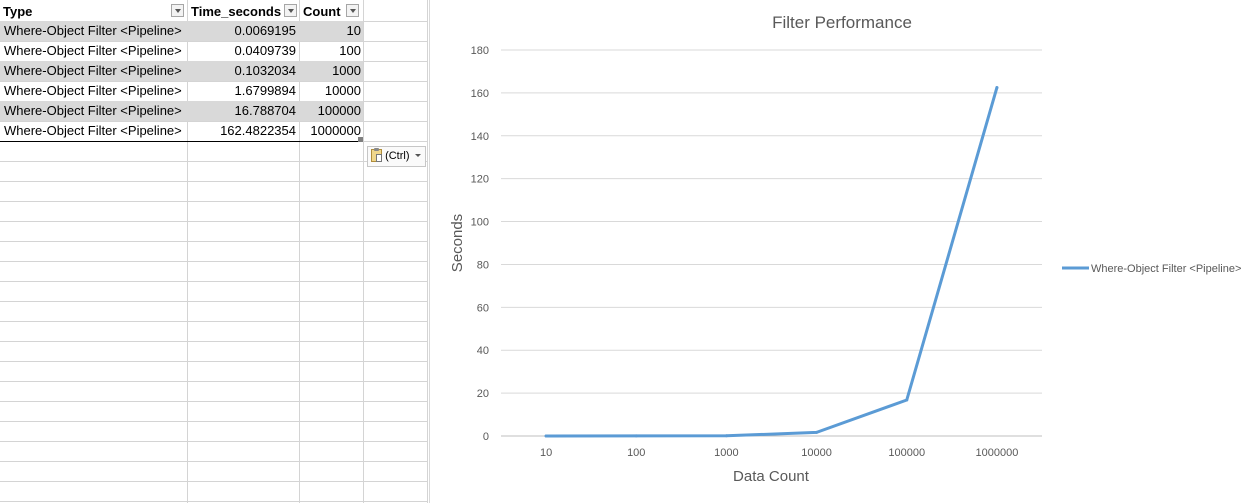 This screenshot has height=503, width=1256. I want to click on y-tick-label: 60, so click(483, 308).